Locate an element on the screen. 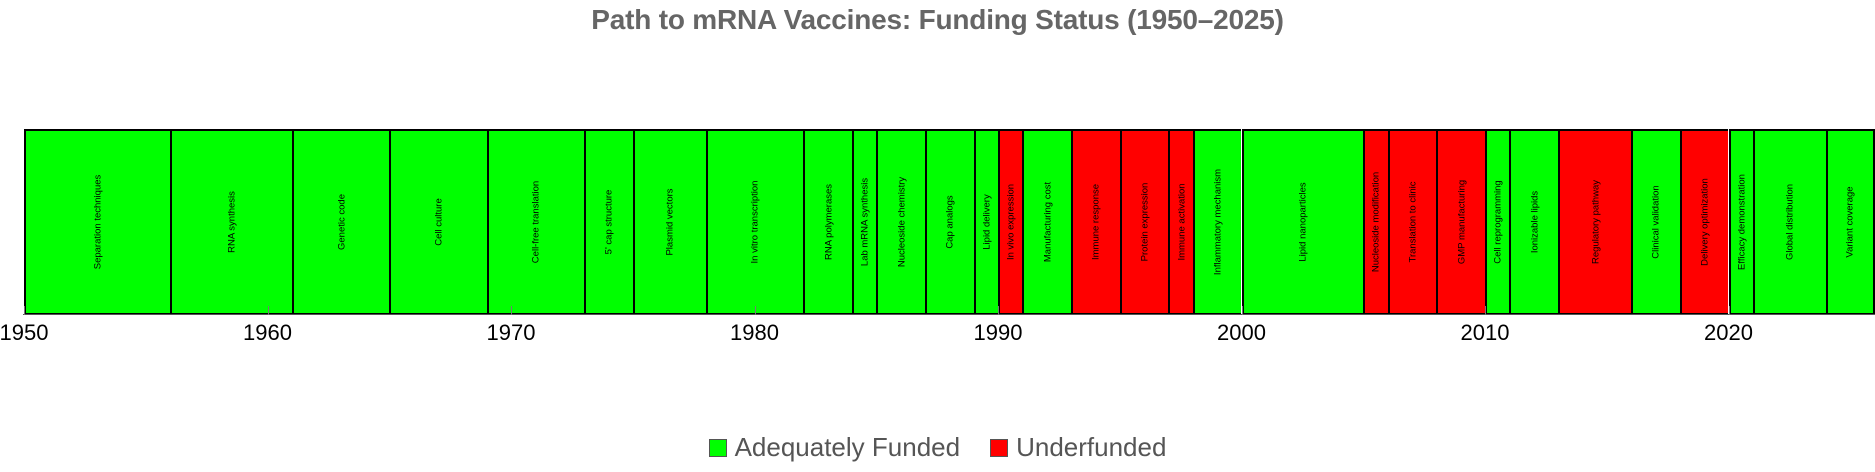  timeline-segment: Regulatory pathway is located at coordinates (1595, 222).